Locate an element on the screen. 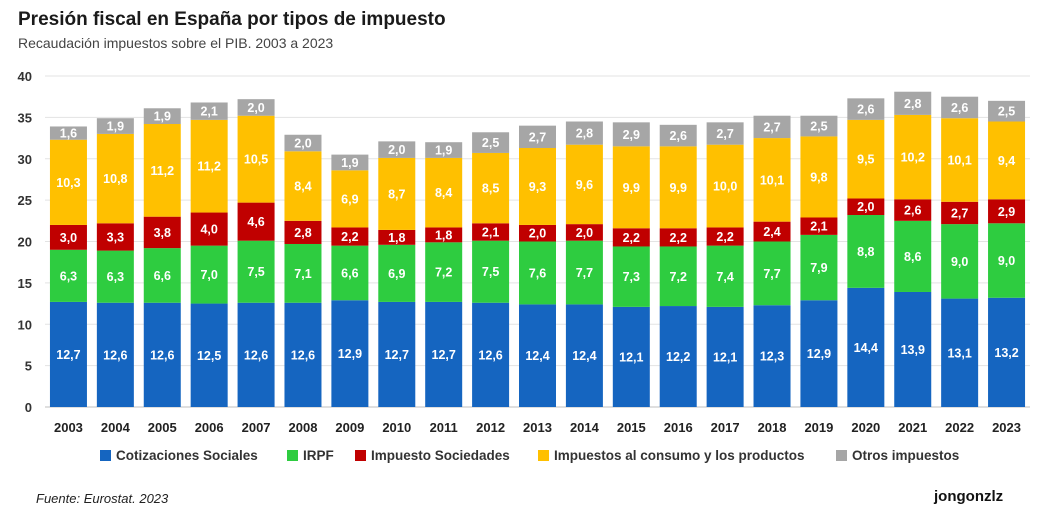 The height and width of the screenshot is (518, 1041). data-label: 9,9 is located at coordinates (631, 188).